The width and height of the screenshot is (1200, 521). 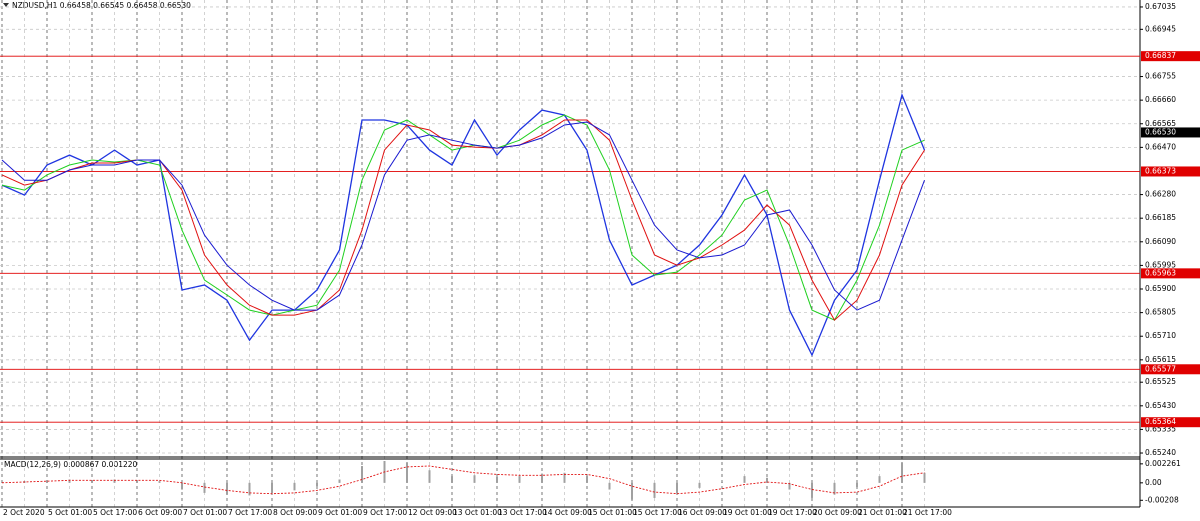 What do you see at coordinates (1153, 482) in the screenshot?
I see `y-tick-label: 0.00` at bounding box center [1153, 482].